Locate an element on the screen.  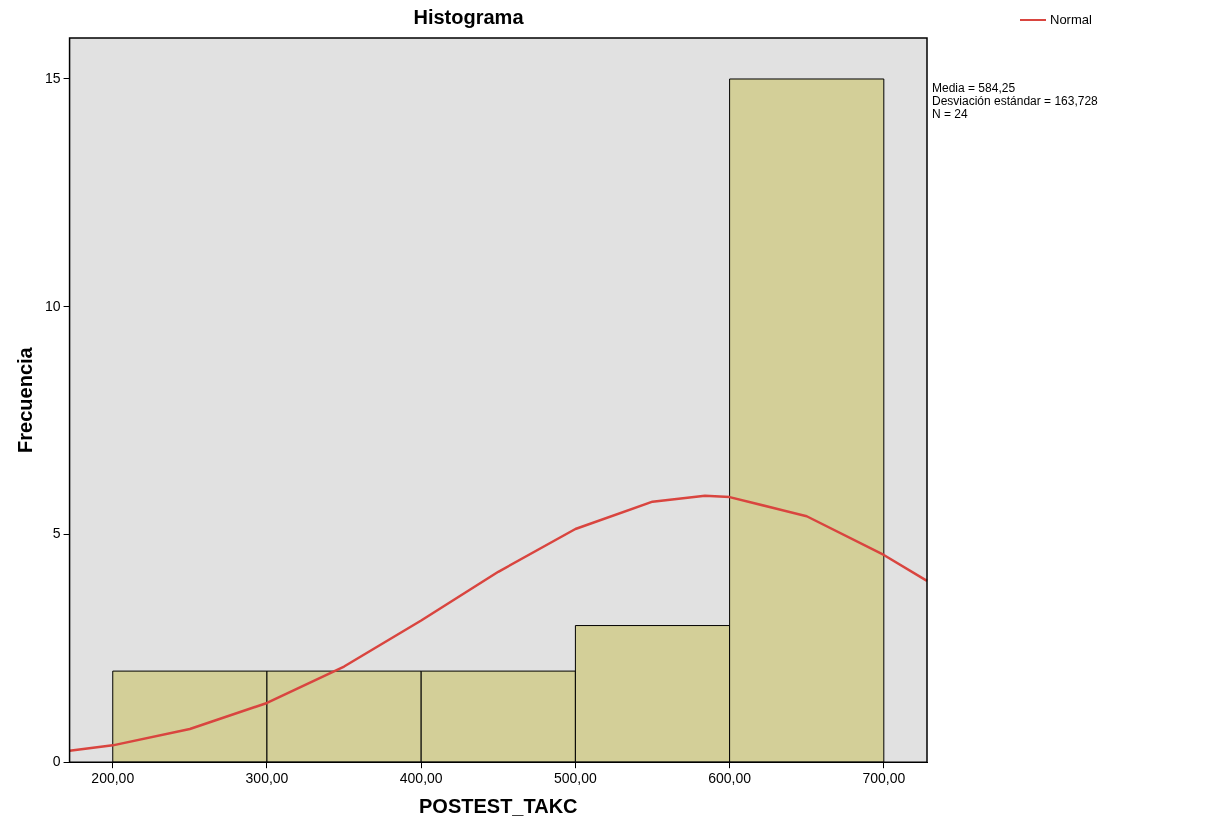
y-tick-label: 15 is located at coordinates (52, 77).